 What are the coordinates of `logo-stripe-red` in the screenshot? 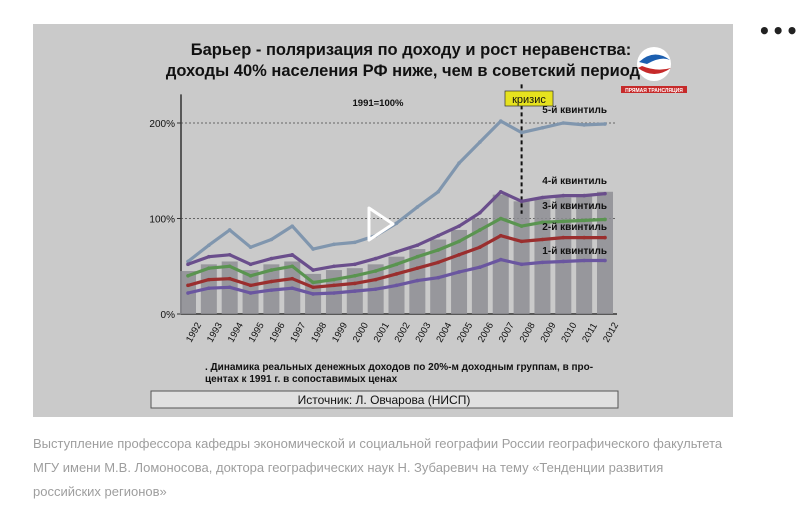 It's located at (654, 70).